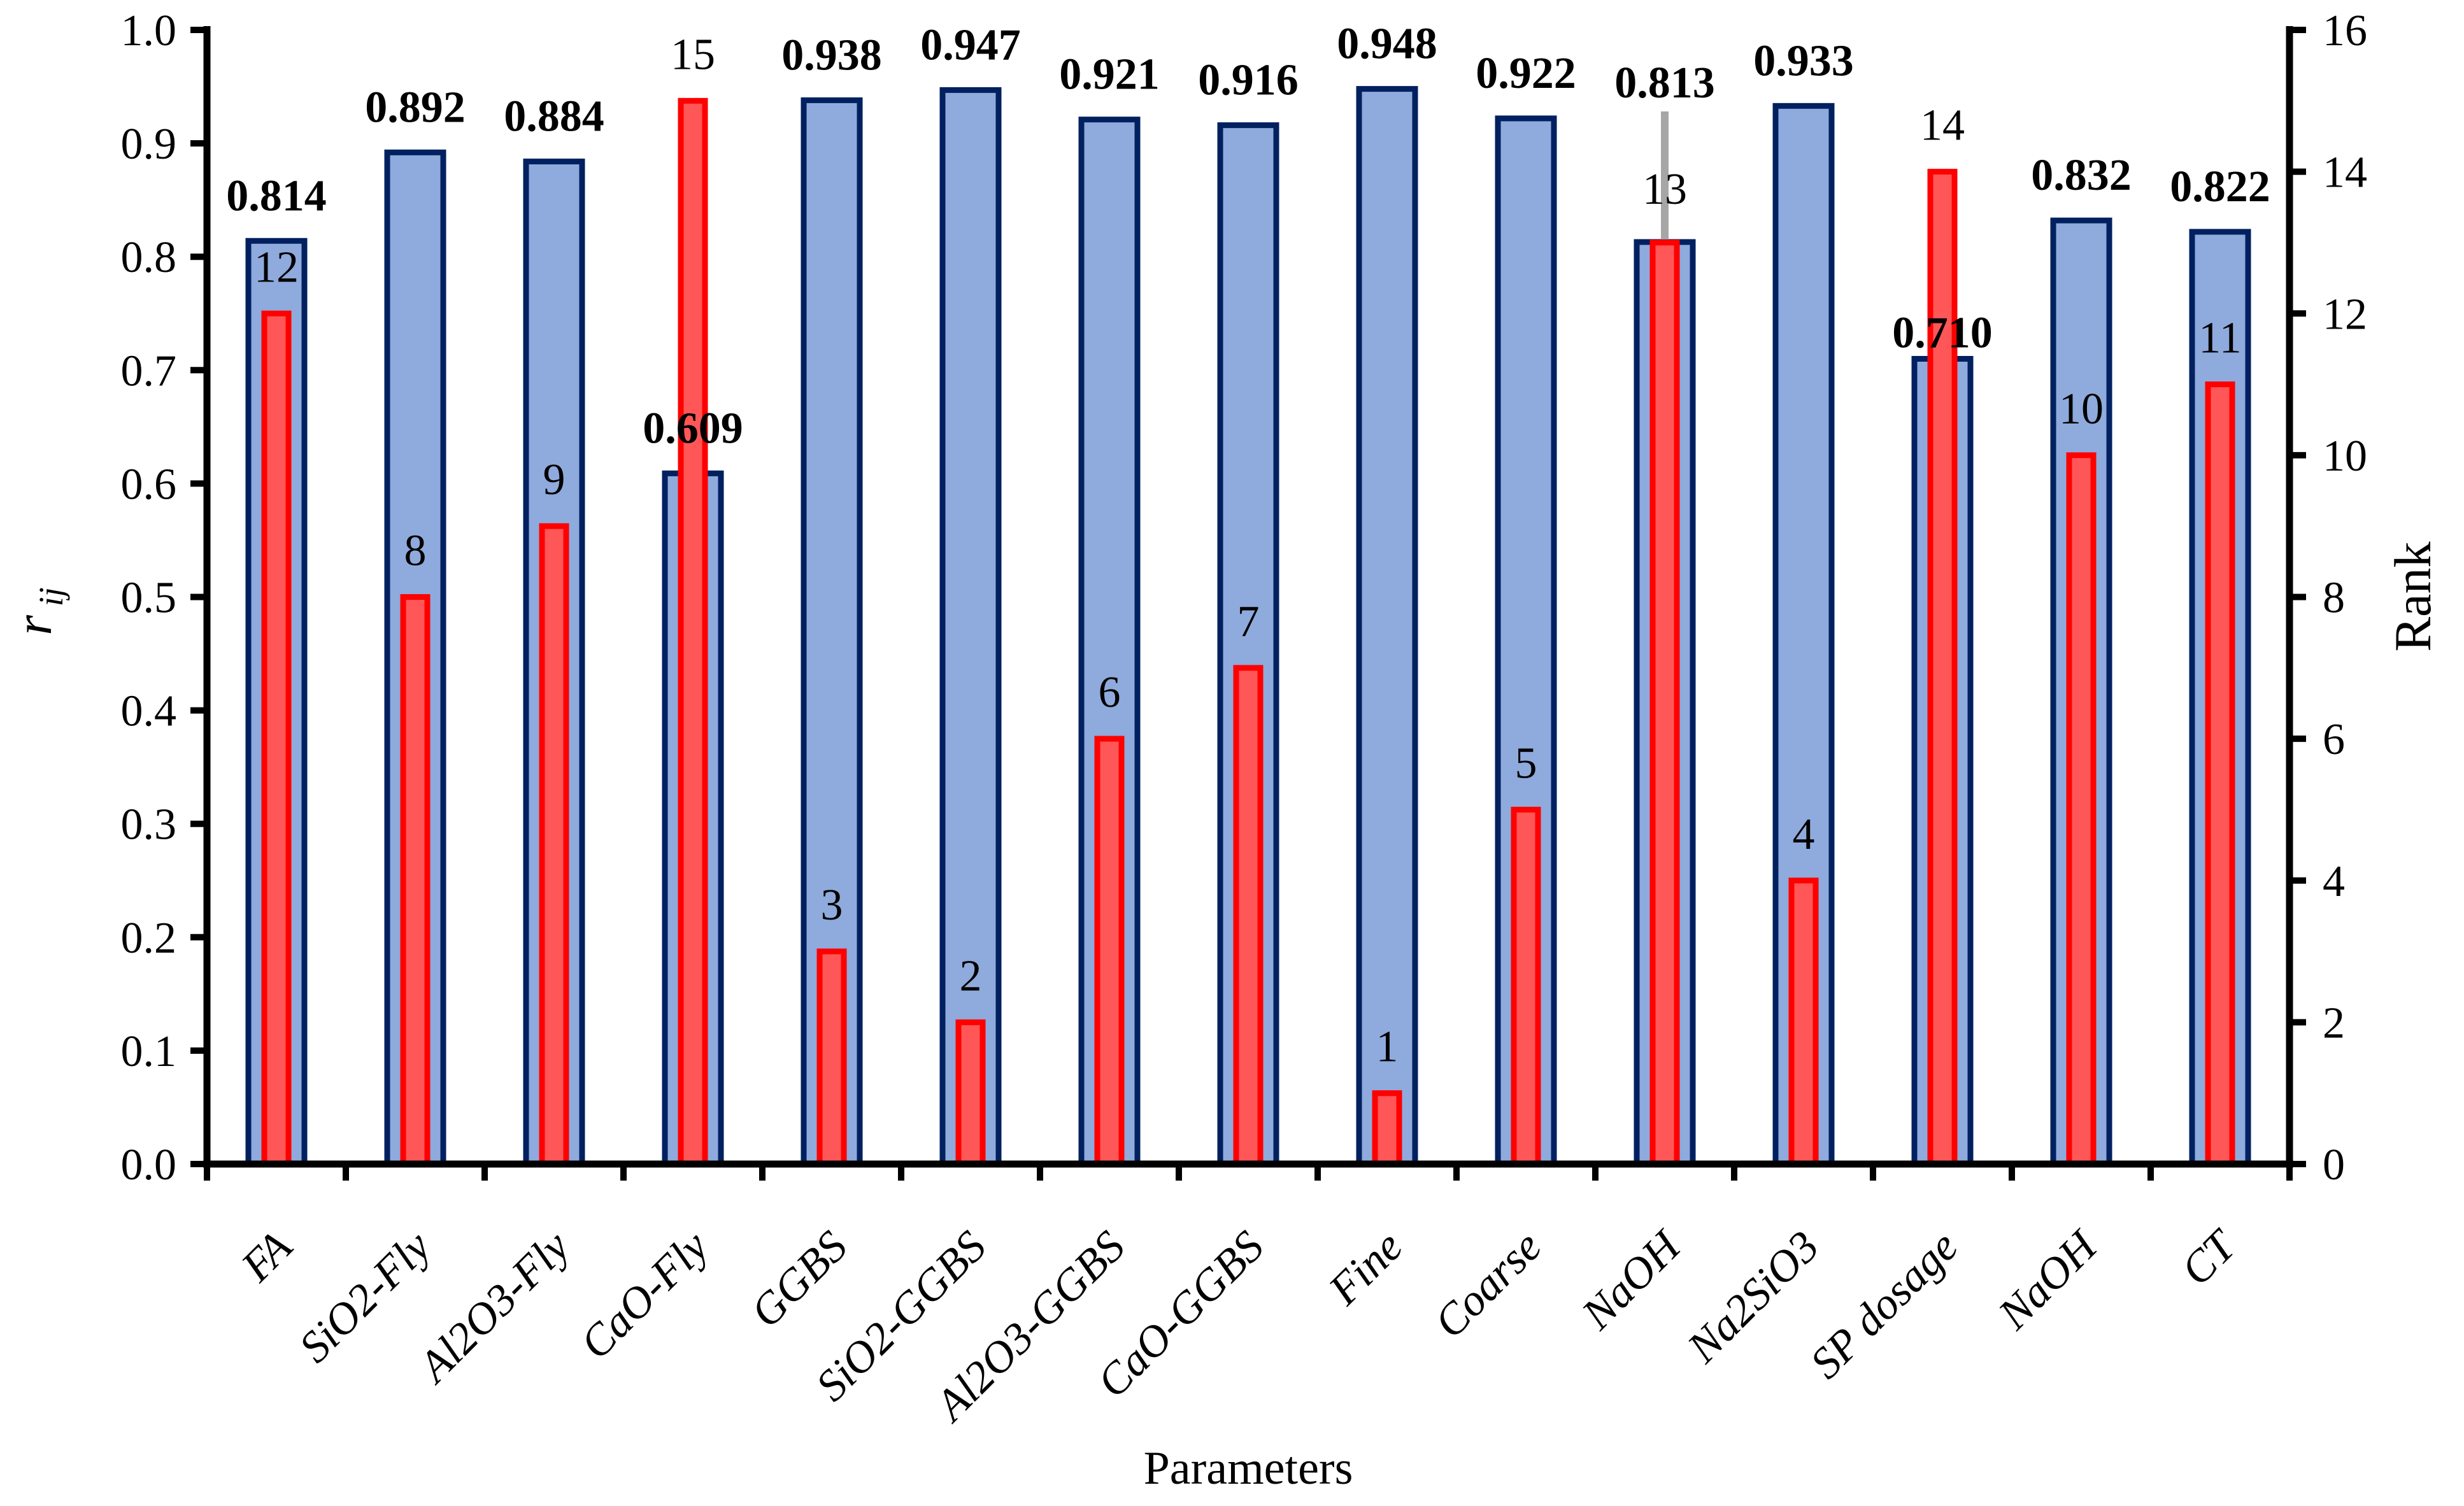 The image size is (2464, 1506). I want to click on rank-bar-CaO-Fly, so click(693, 632).